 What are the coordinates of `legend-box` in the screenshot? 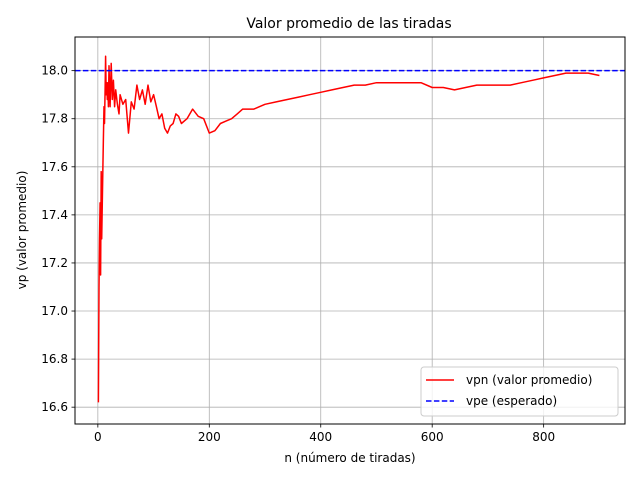 It's located at (519, 391).